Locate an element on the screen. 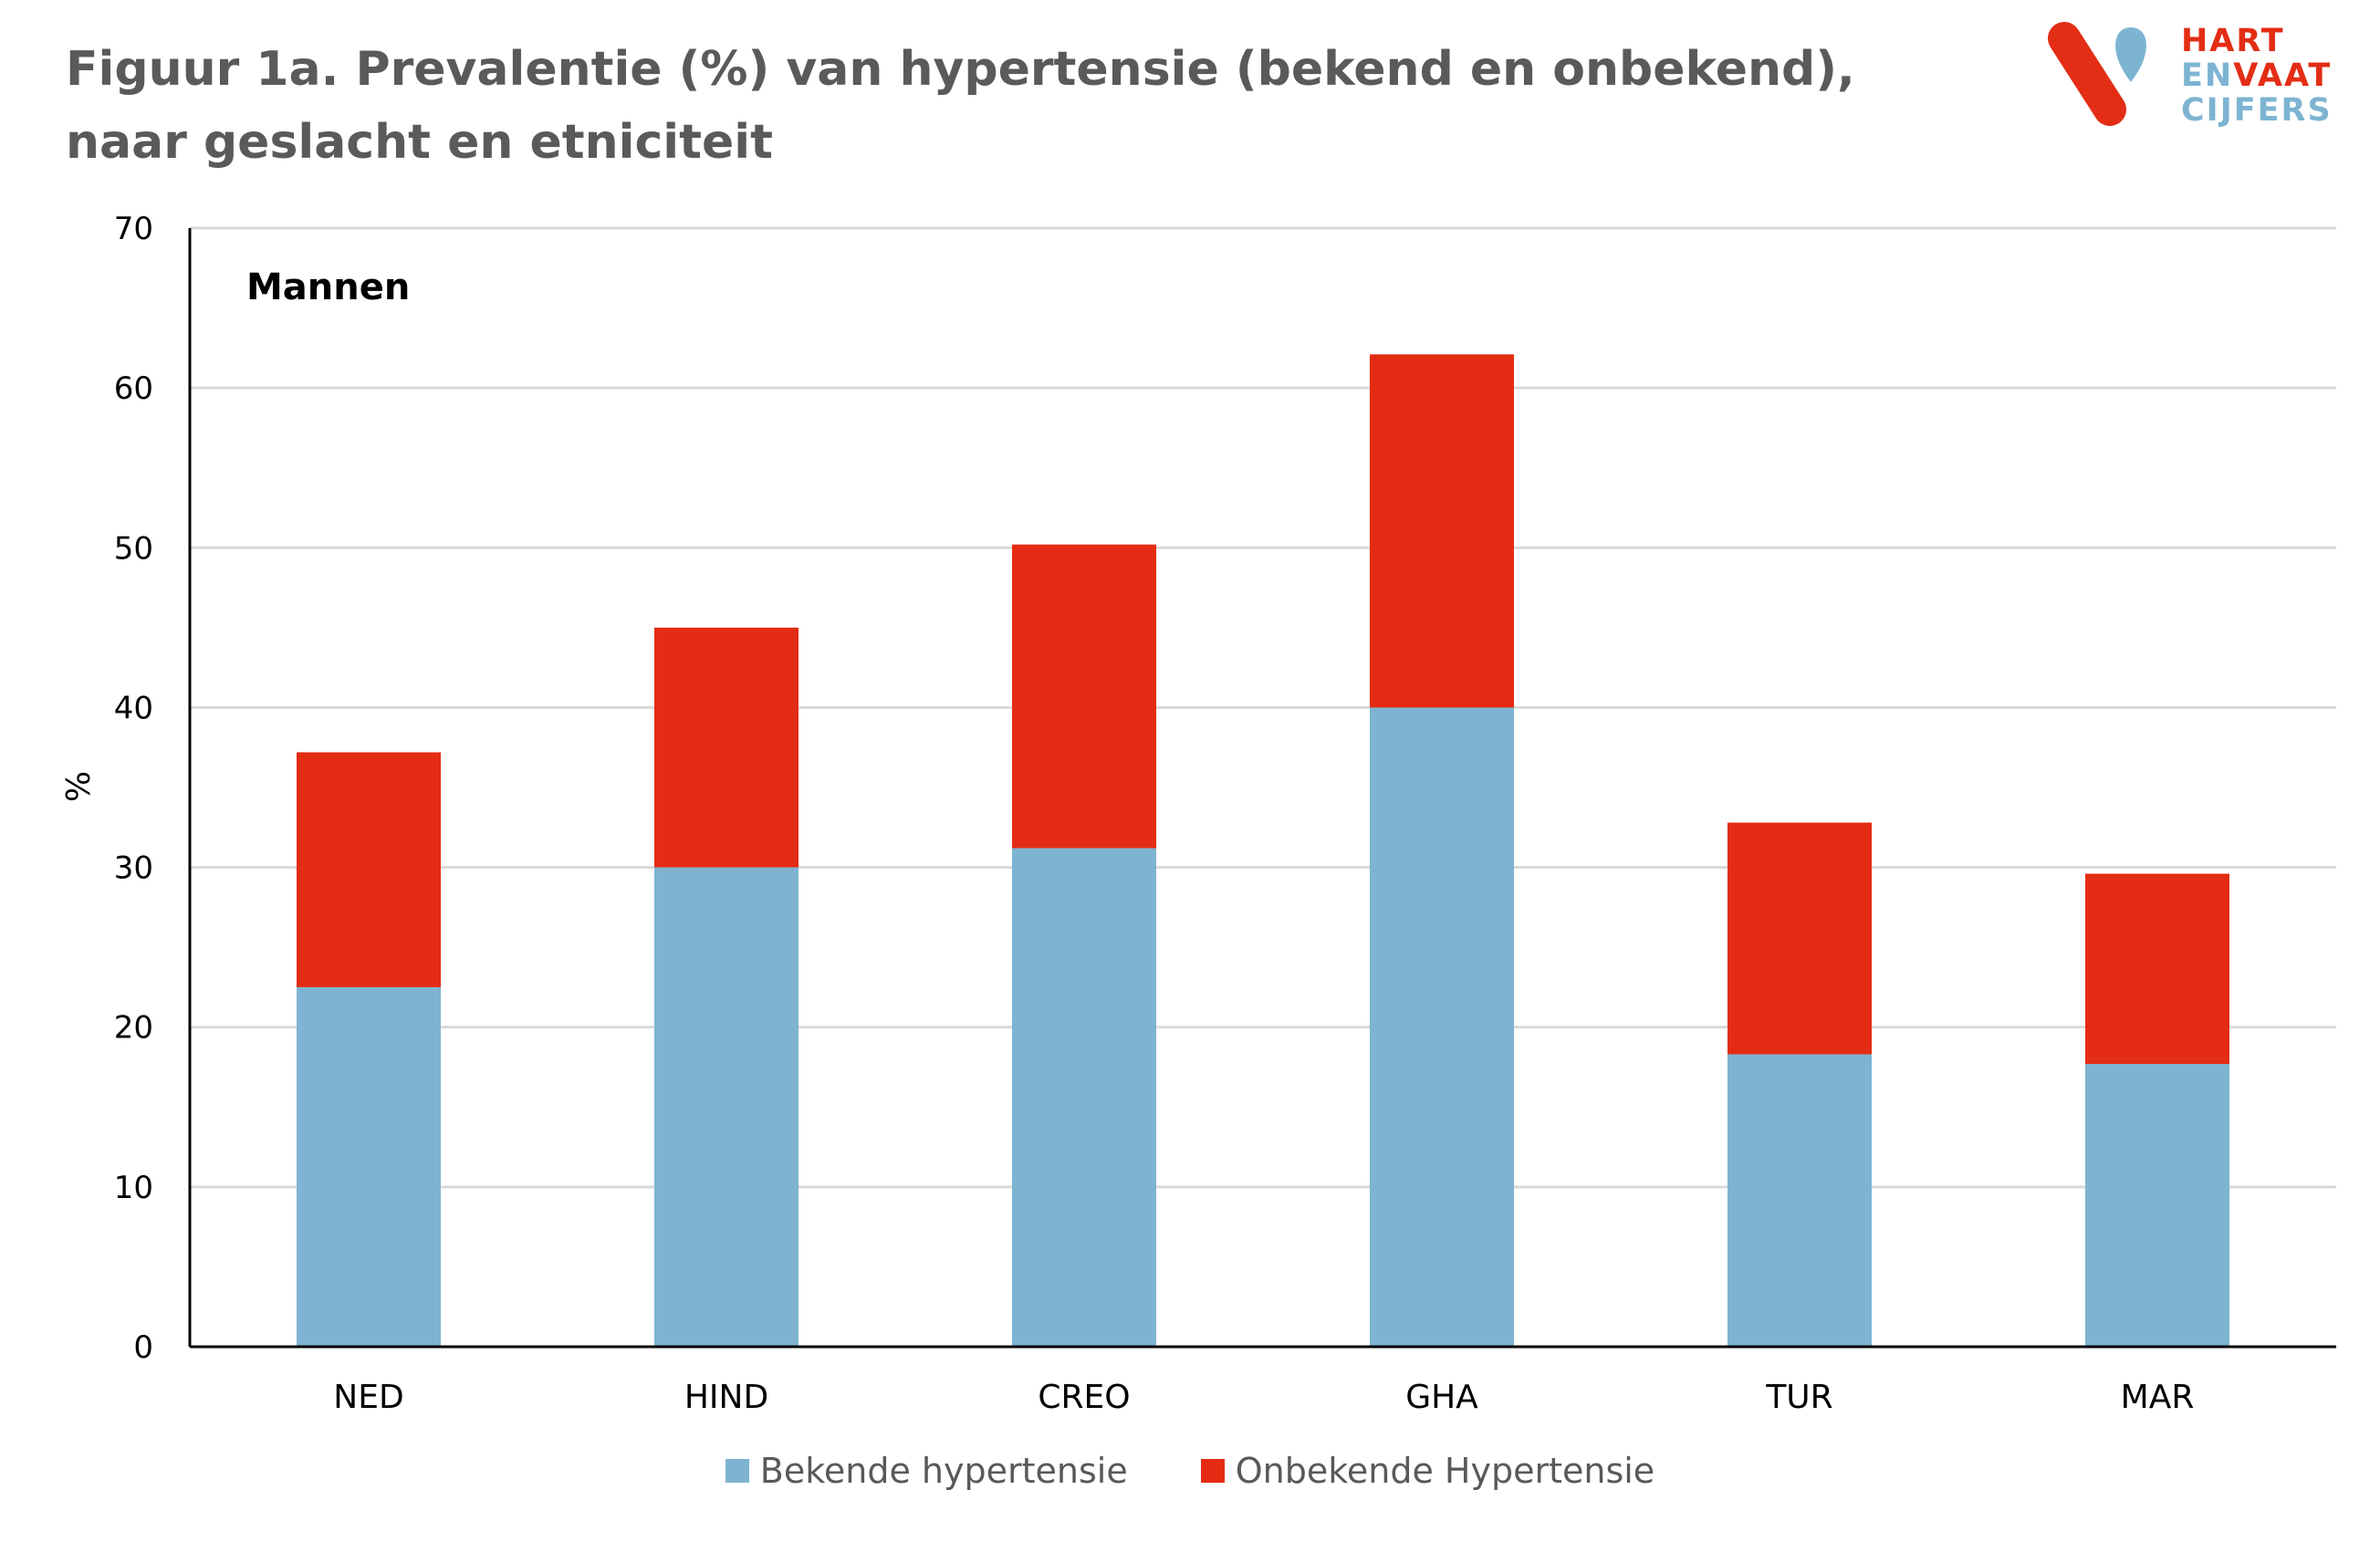 The width and height of the screenshot is (2380, 1542). x-tick-label-gha: GHA is located at coordinates (1441, 1397).